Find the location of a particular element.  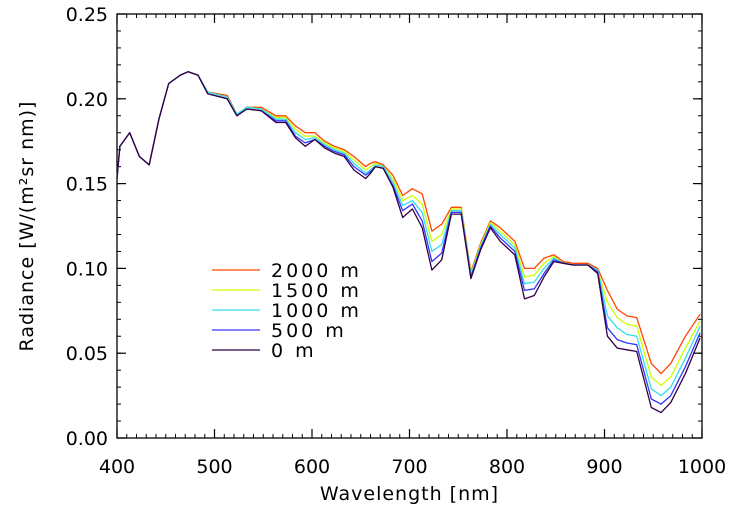

legend-label: 1000 m is located at coordinates (316, 311).